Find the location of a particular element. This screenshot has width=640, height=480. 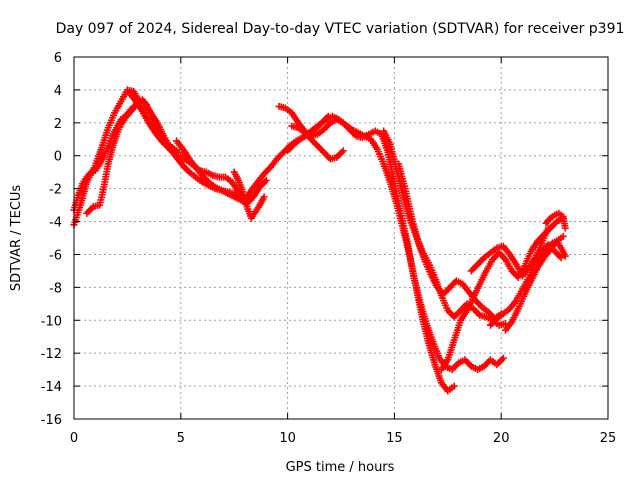

x-tick-label: 5 is located at coordinates (181, 438).